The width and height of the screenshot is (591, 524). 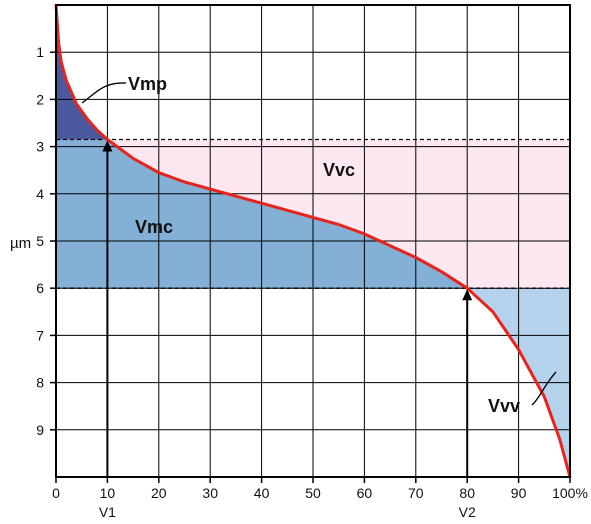 What do you see at coordinates (40, 194) in the screenshot?
I see `y-tick-label: 4` at bounding box center [40, 194].